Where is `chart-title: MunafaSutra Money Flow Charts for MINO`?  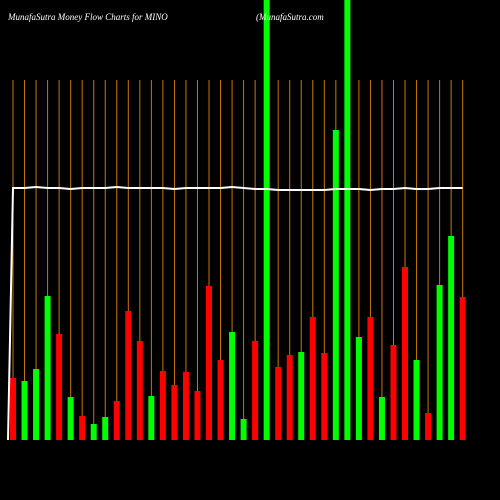 chart-title: MunafaSutra Money Flow Charts for MINO is located at coordinates (87, 17).